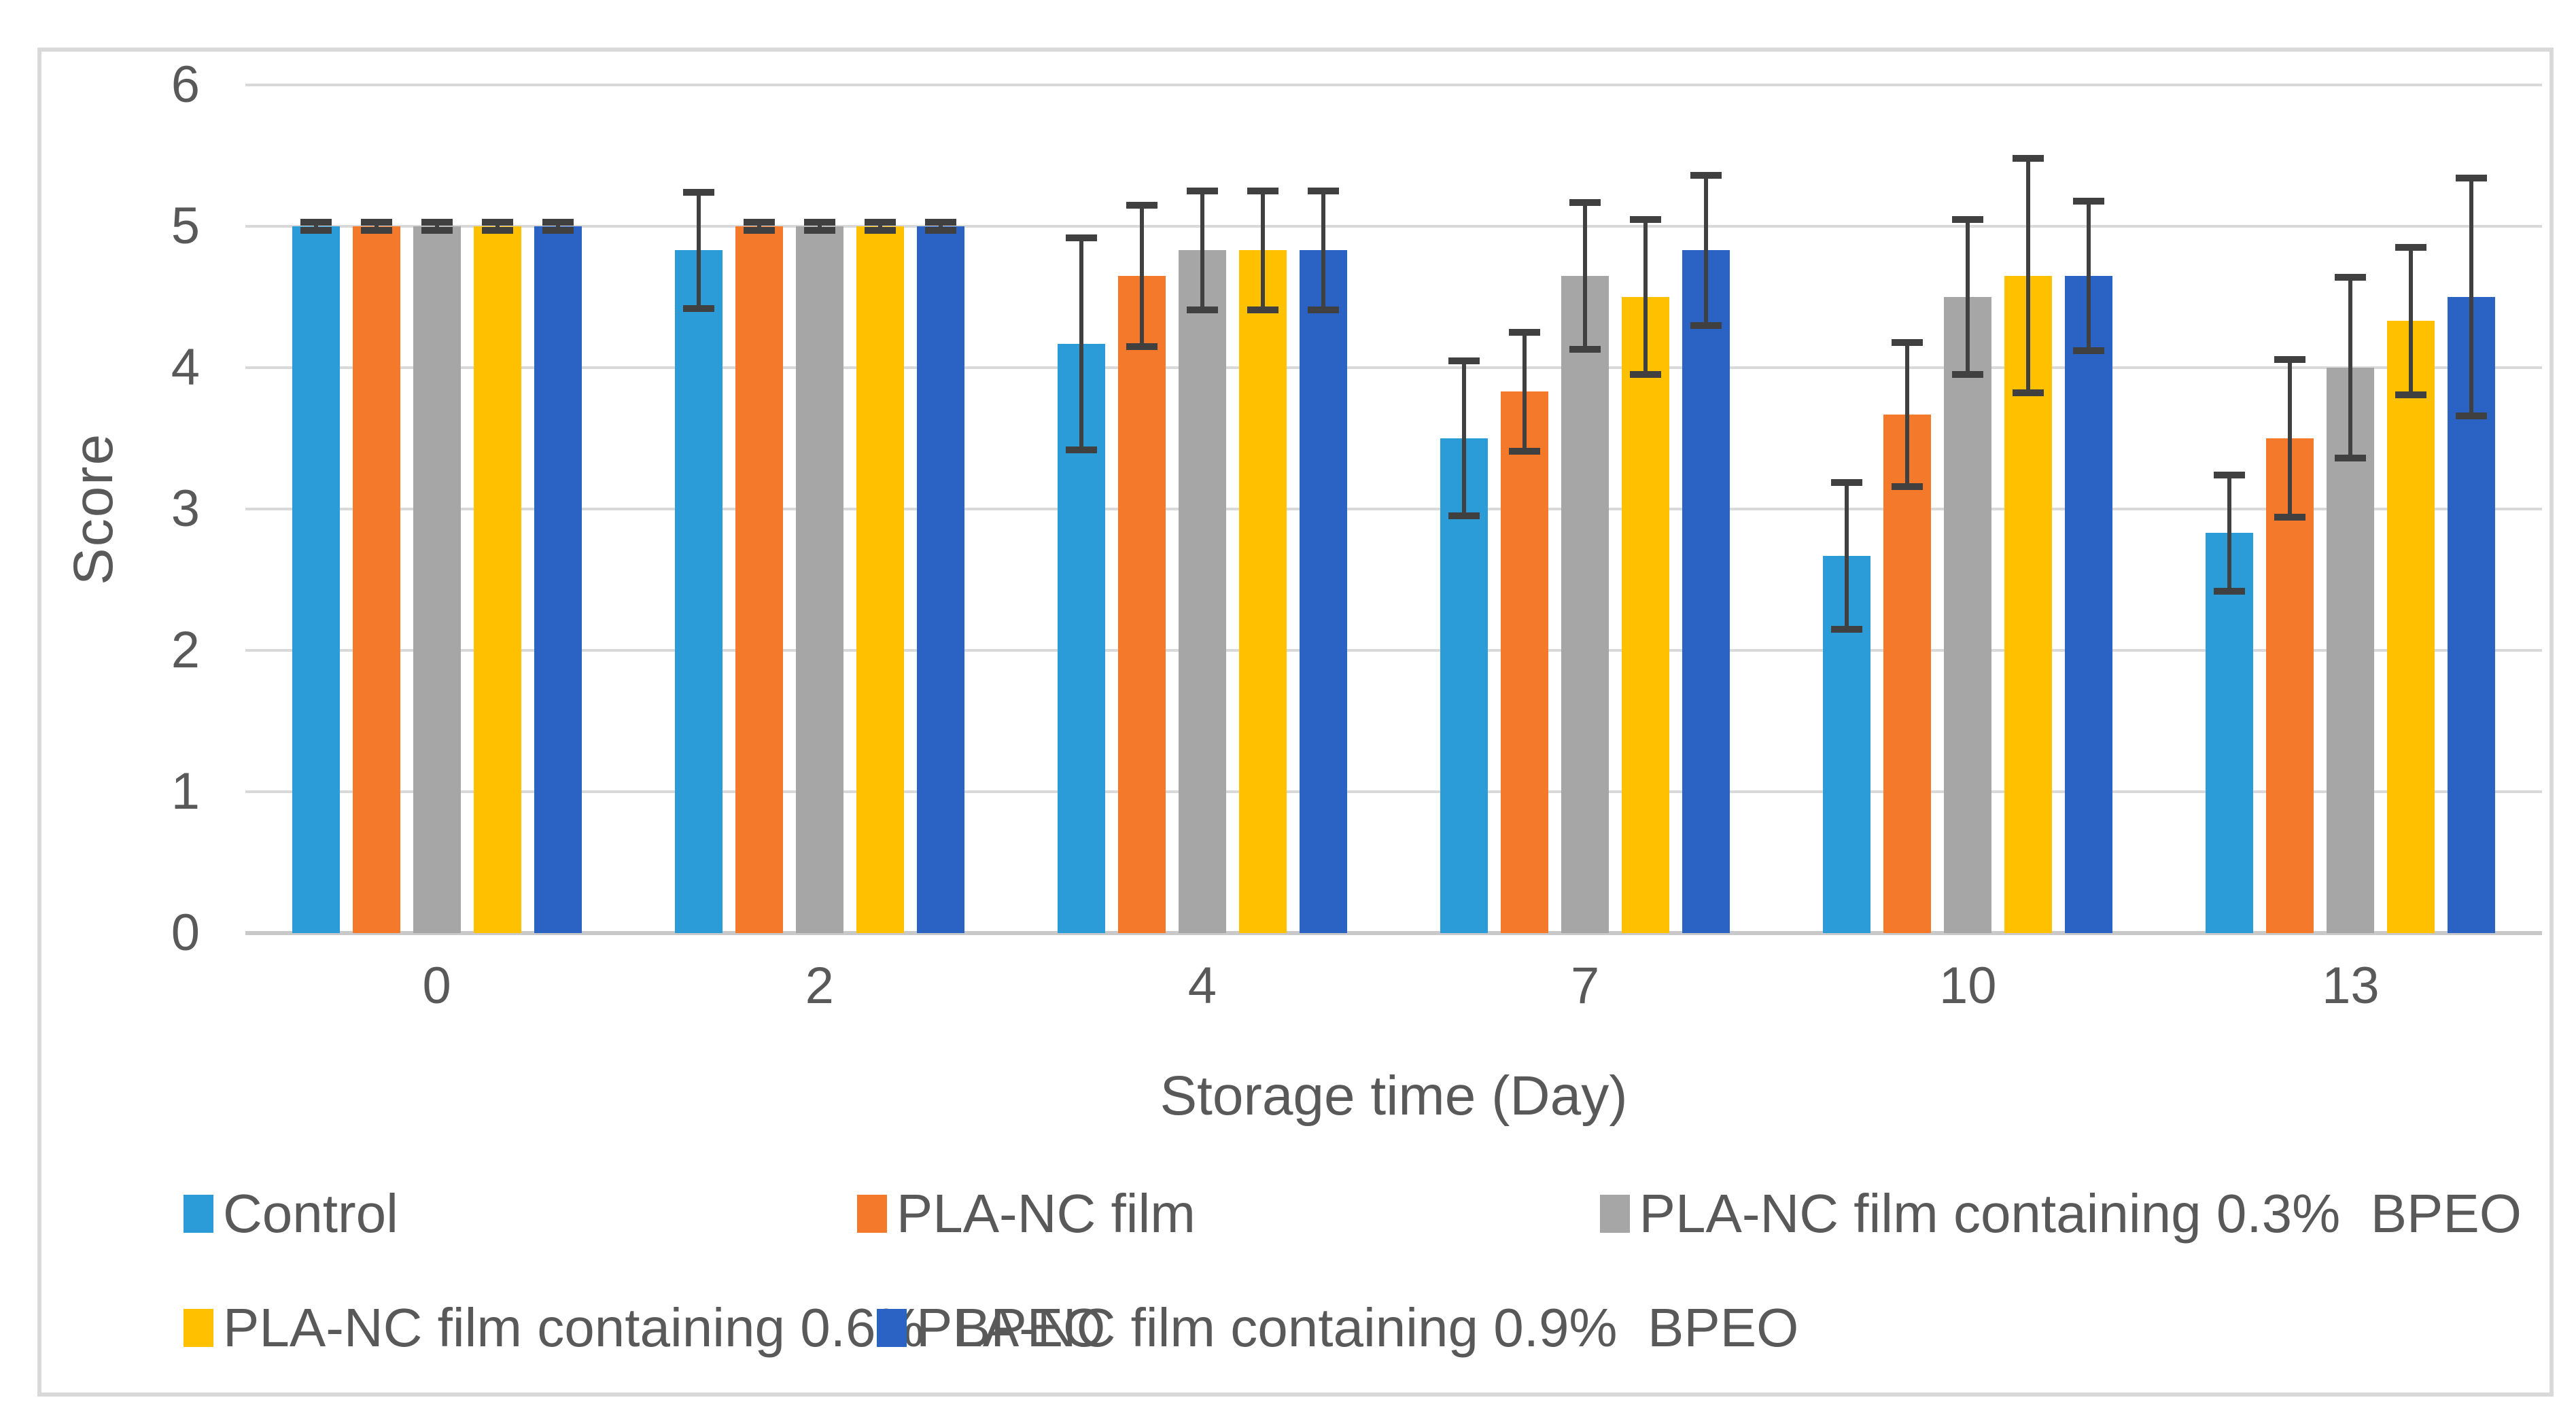  Describe the element at coordinates (1046, 1213) in the screenshot. I see `legend-label: PLA-NC film` at that location.